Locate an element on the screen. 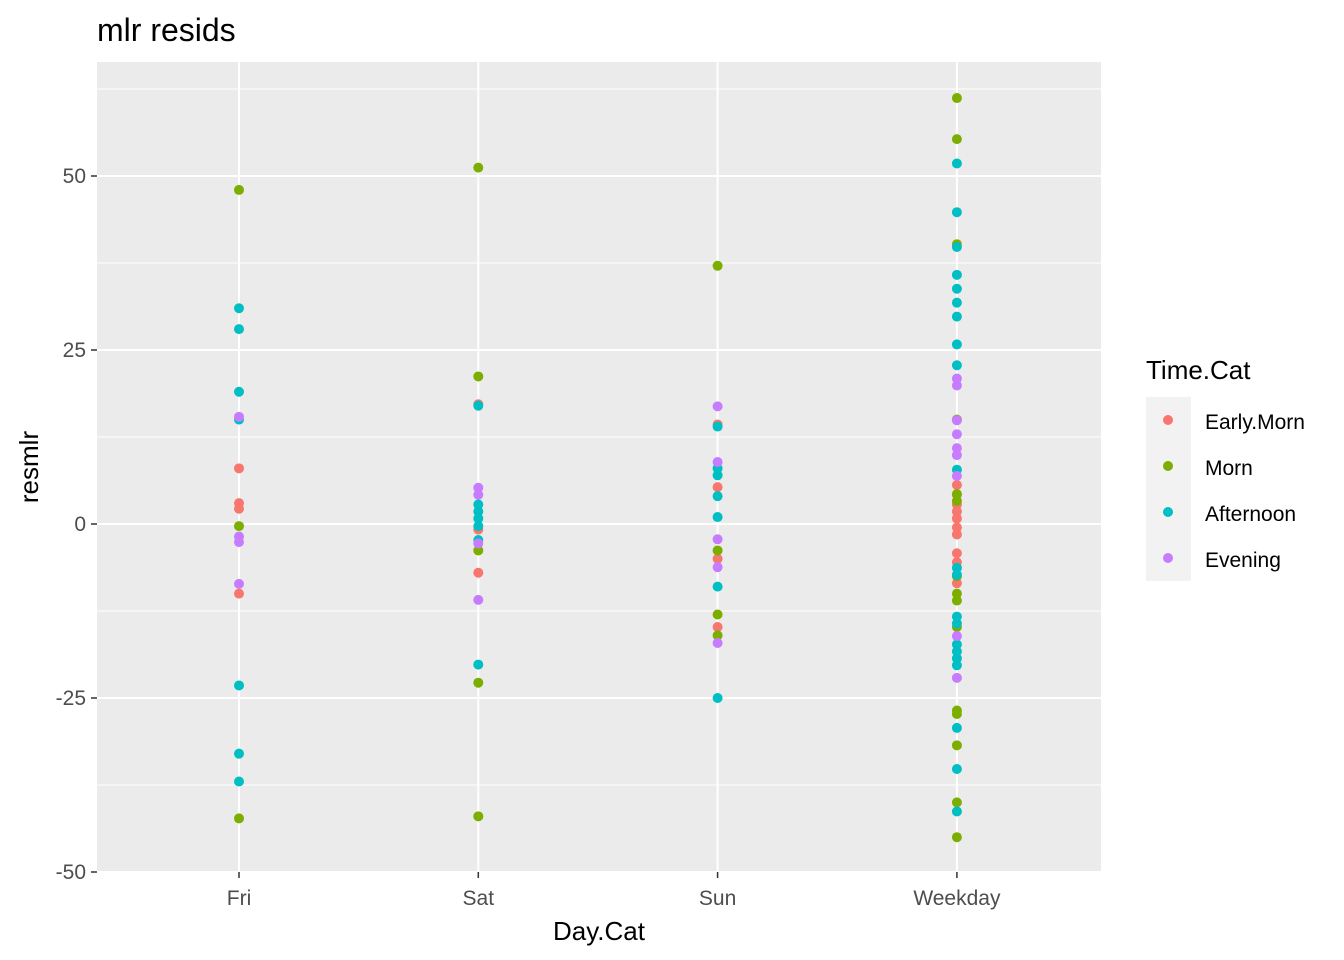 The image size is (1344, 960). x-tick-label: Sat is located at coordinates (479, 898).